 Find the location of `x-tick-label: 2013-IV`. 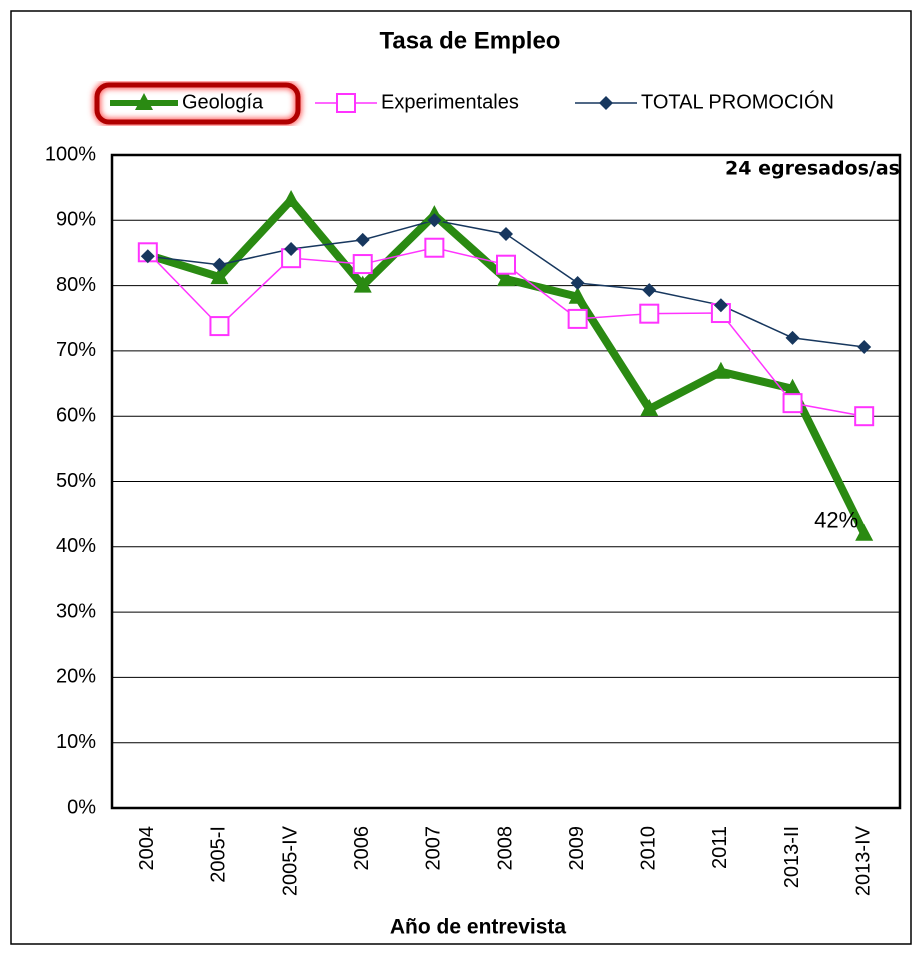

x-tick-label: 2013-IV is located at coordinates (863, 860).